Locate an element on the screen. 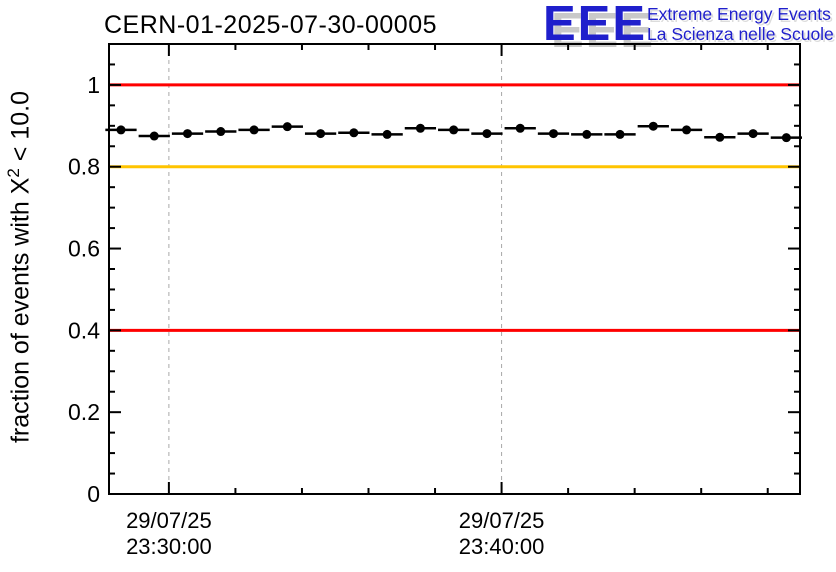 This screenshot has width=836, height=572. y-tick-label: 1 is located at coordinates (93, 85).